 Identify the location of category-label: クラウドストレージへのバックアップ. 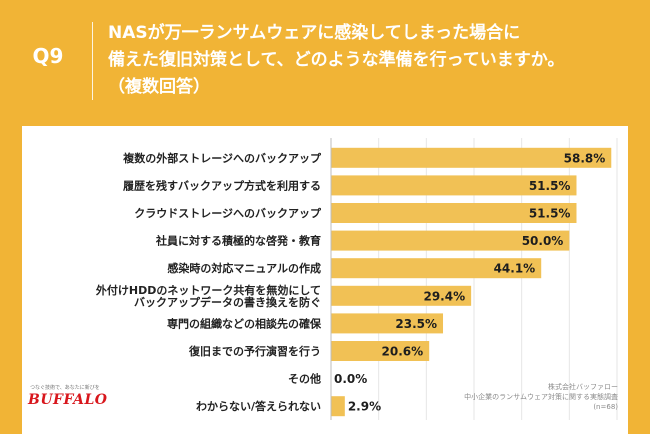
(228, 213).